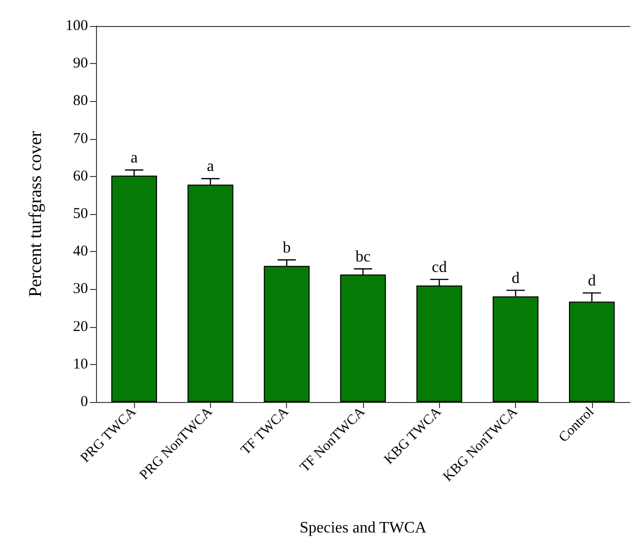  What do you see at coordinates (77, 26) in the screenshot?
I see `y-tick-label: 100` at bounding box center [77, 26].